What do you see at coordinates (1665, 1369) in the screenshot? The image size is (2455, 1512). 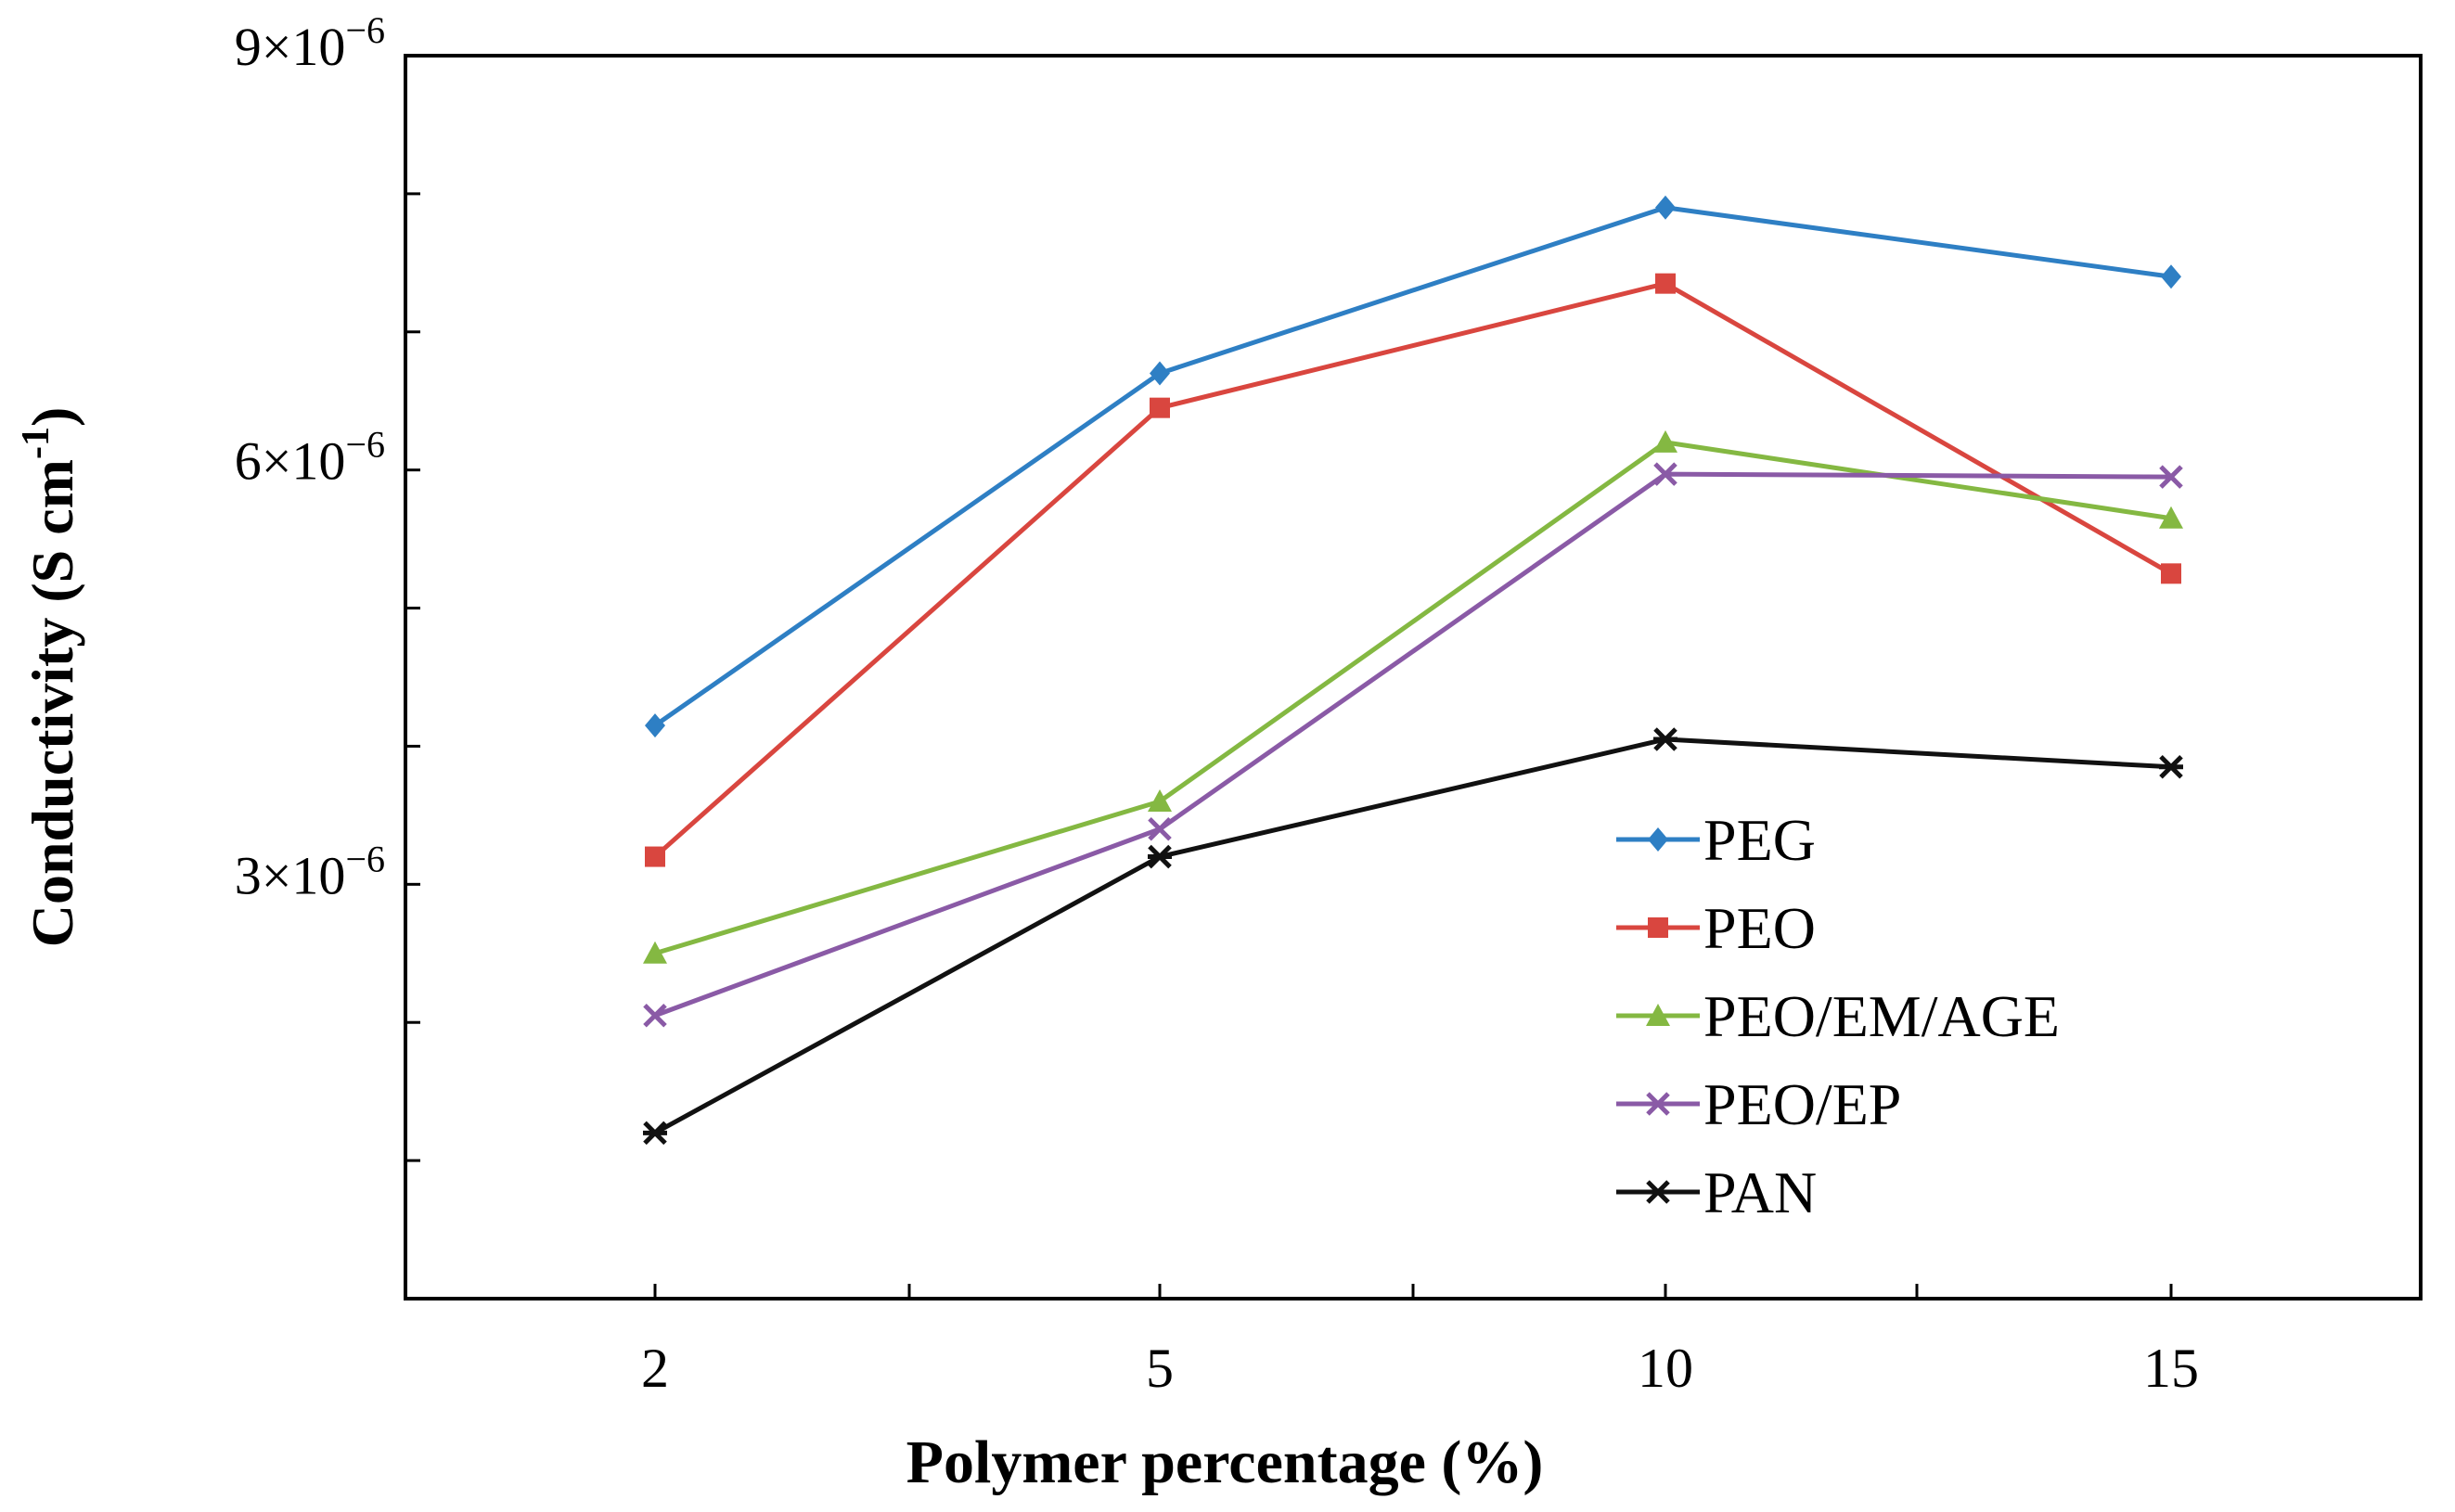 I see `x-tick-label: 10` at bounding box center [1665, 1369].